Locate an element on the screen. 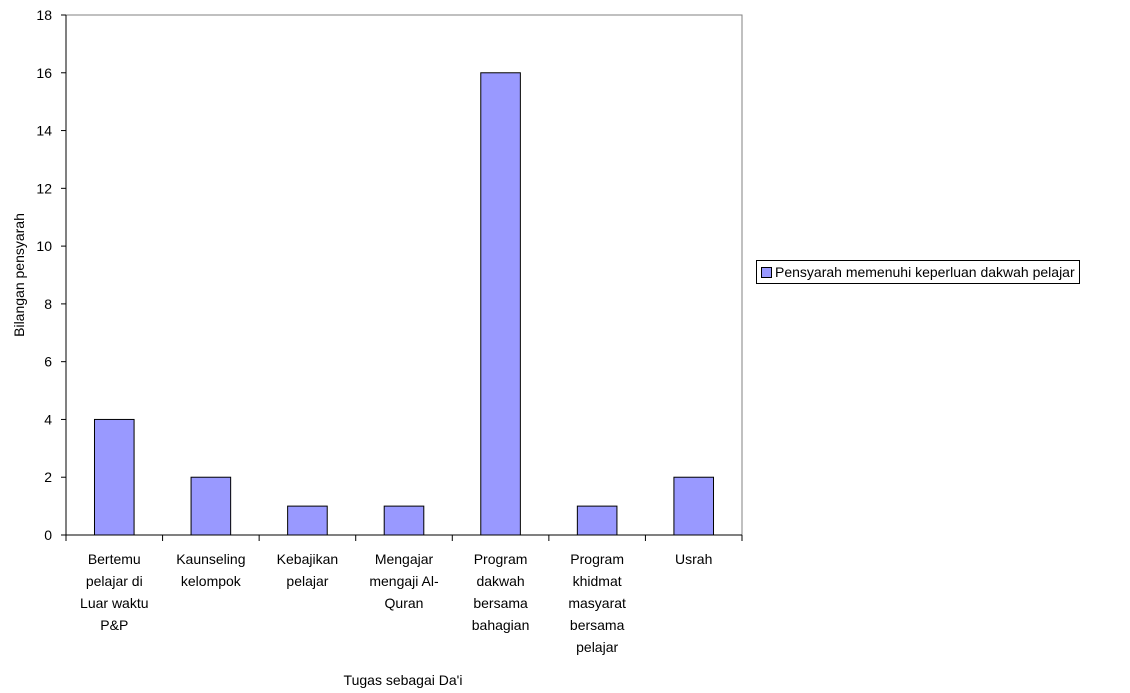 Image resolution: width=1130 pixels, height=693 pixels. y-tick-label: 12 is located at coordinates (44, 188).